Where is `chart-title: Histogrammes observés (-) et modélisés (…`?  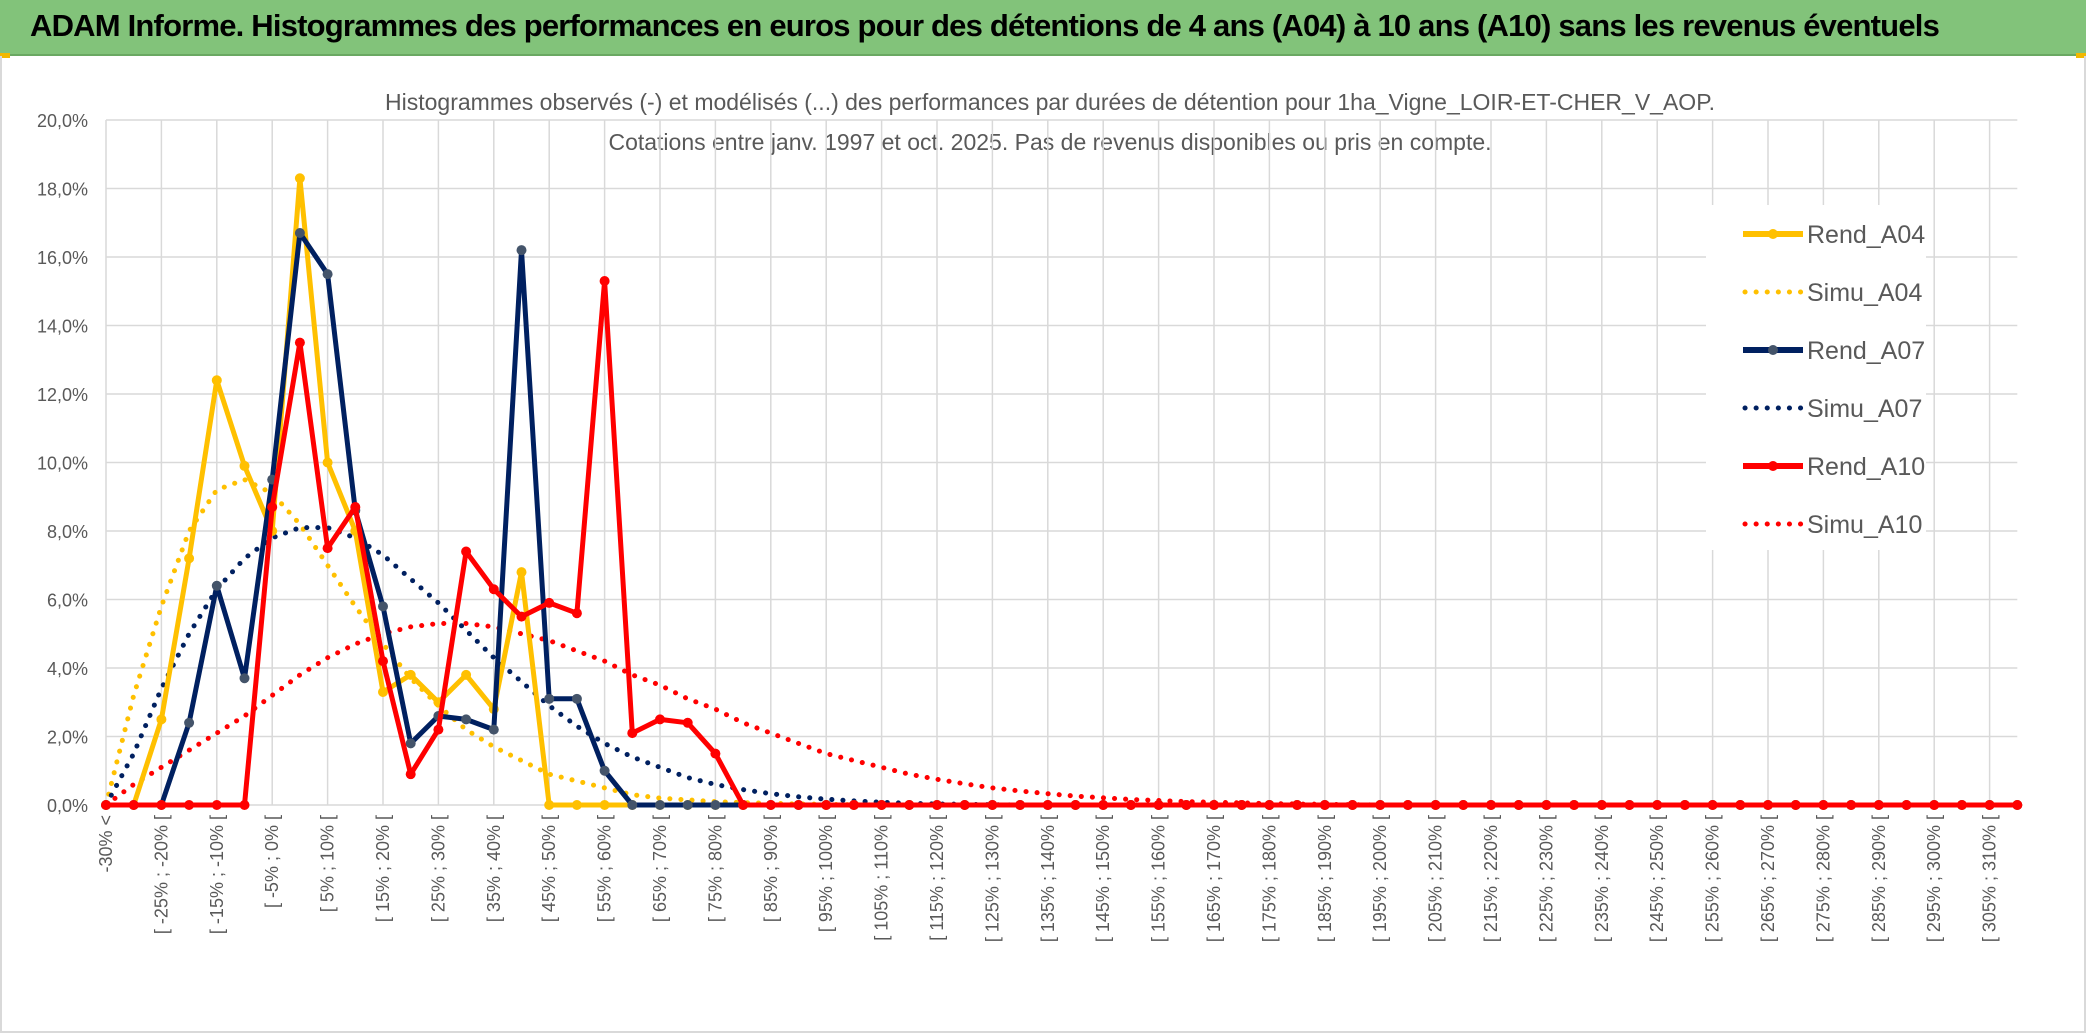 chart-title: Histogrammes observés (-) et modélisés (… is located at coordinates (1050, 102).